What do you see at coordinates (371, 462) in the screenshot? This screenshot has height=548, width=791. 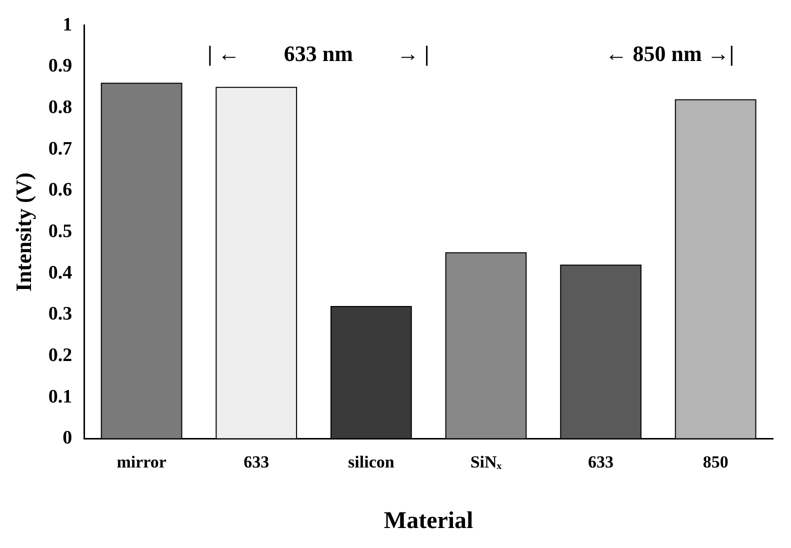 I see `x-tick-label: silicon` at bounding box center [371, 462].